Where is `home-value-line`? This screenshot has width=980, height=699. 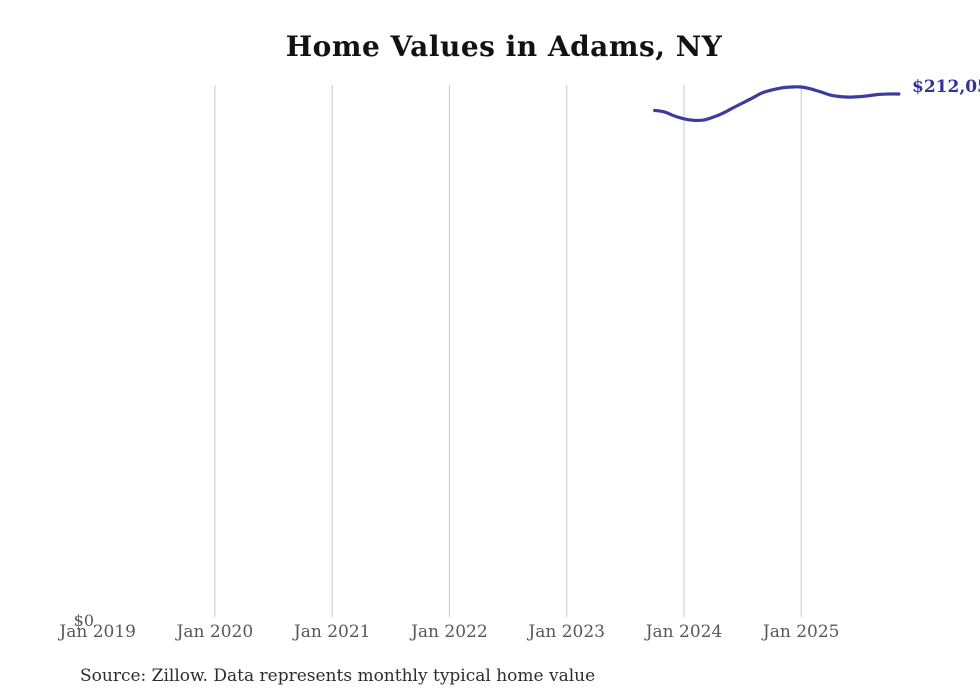
home-value-line is located at coordinates (777, 104).